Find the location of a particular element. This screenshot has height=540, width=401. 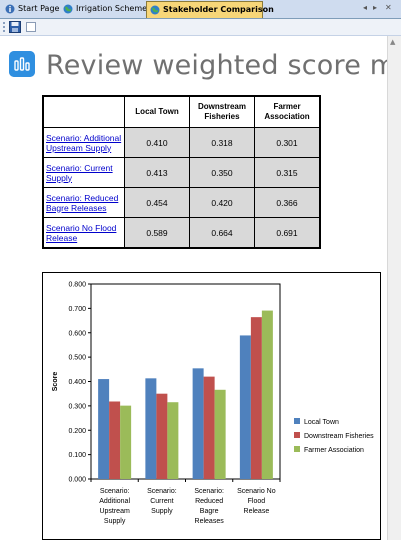

tab-irrigation-schemes: Irrigation Schemes is located at coordinates (105, 9).